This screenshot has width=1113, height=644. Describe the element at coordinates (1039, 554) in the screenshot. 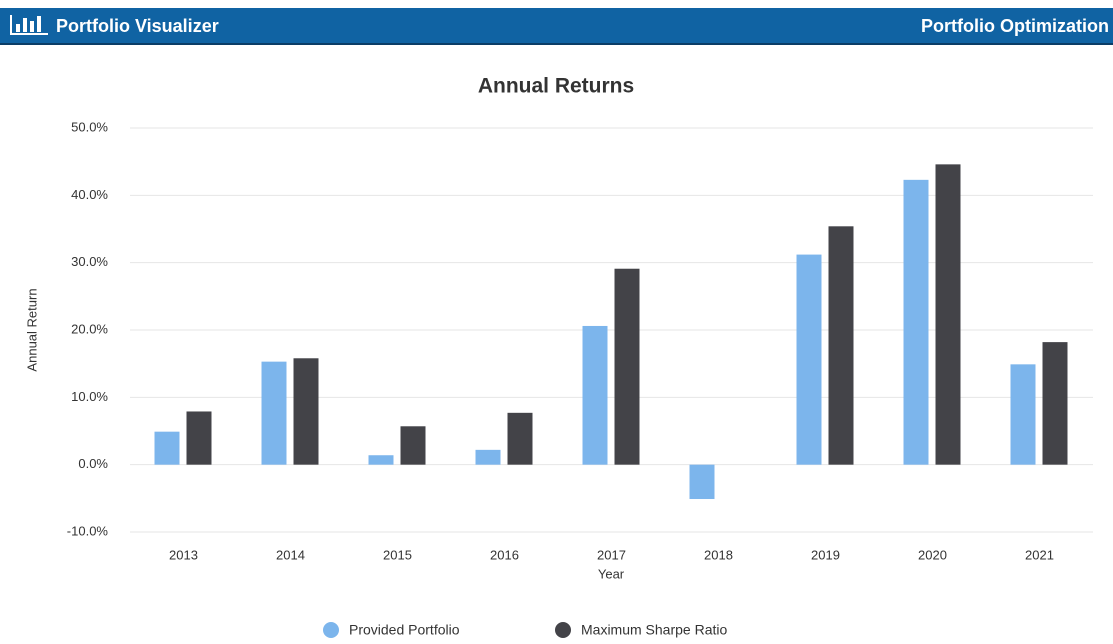

I see `x-tick-label: 2021` at that location.